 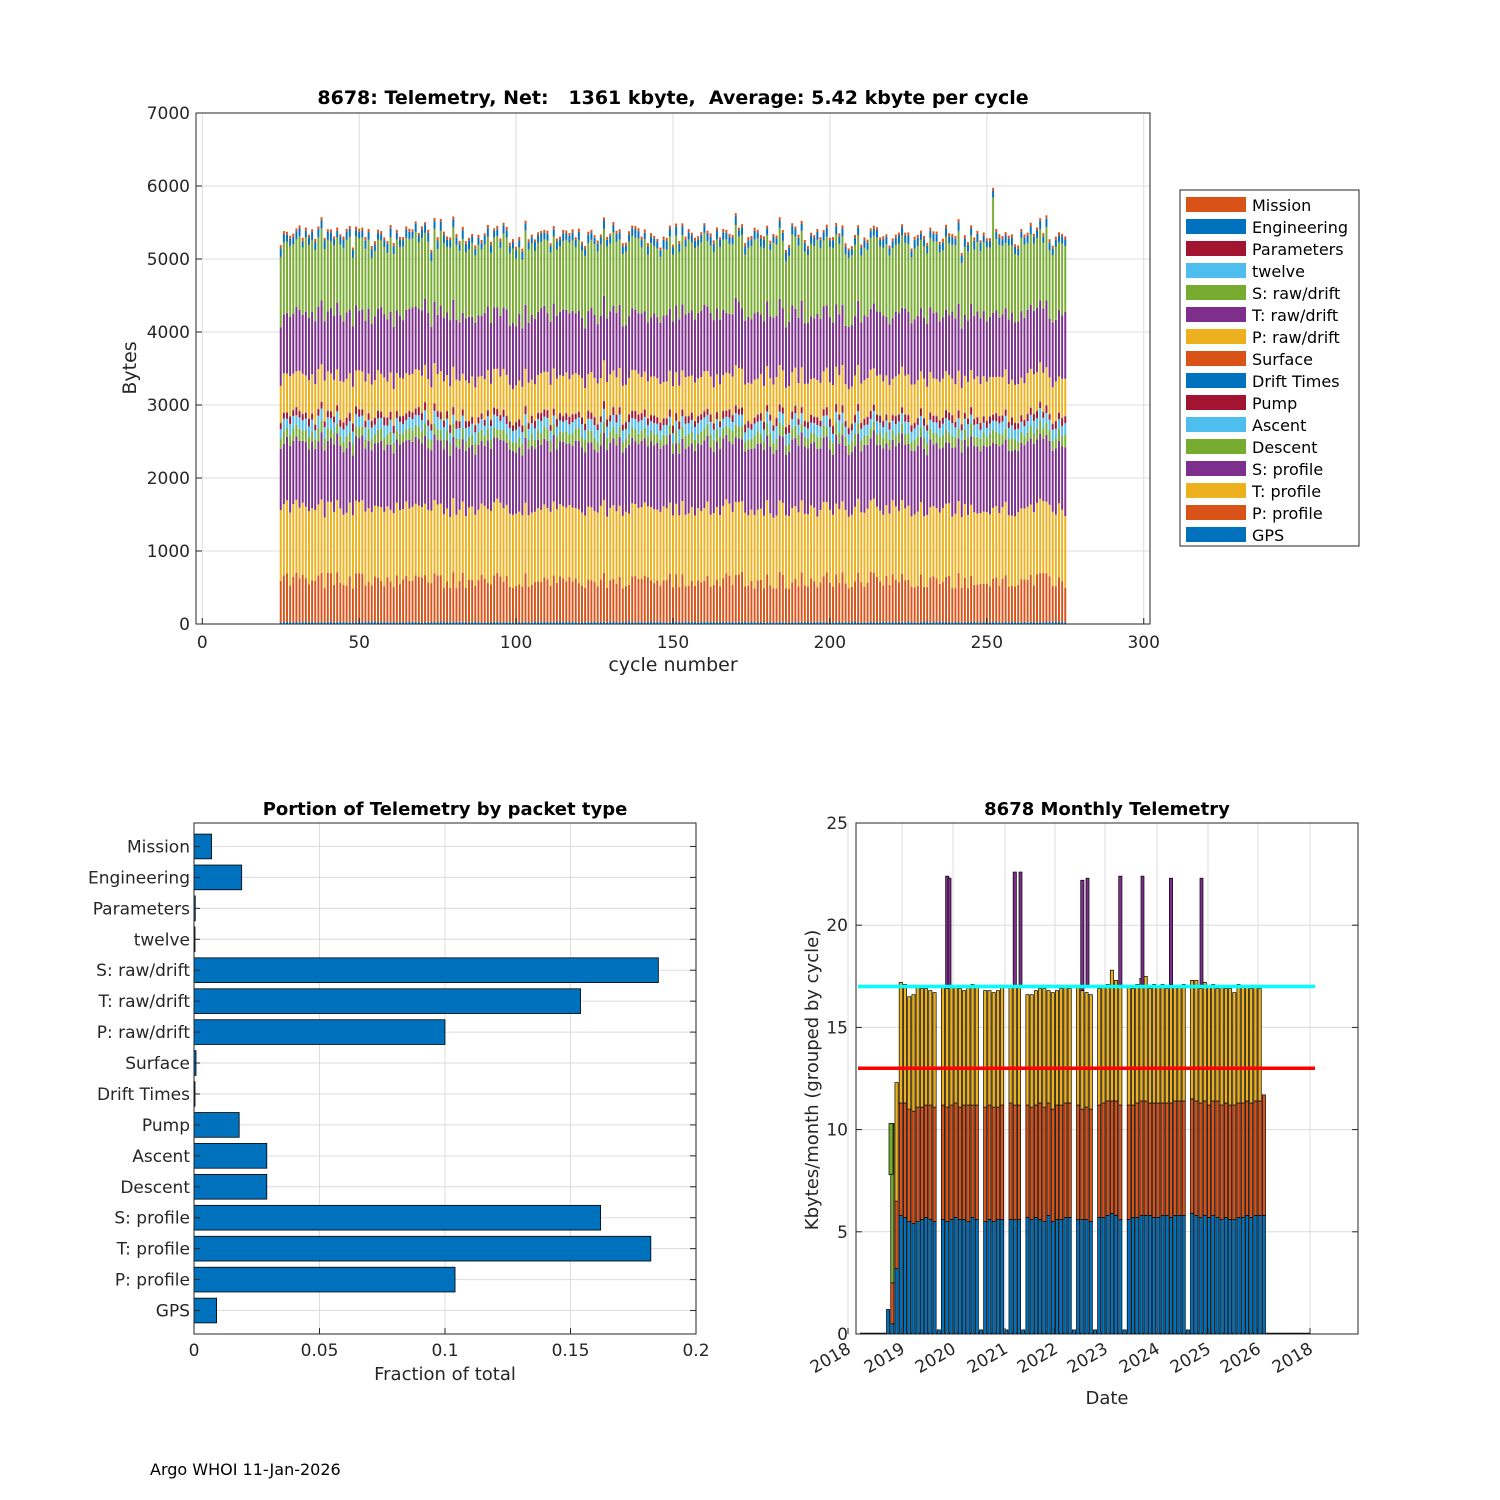 What do you see at coordinates (1143, 643) in the screenshot?
I see `top-x-tick-label: 300` at bounding box center [1143, 643].